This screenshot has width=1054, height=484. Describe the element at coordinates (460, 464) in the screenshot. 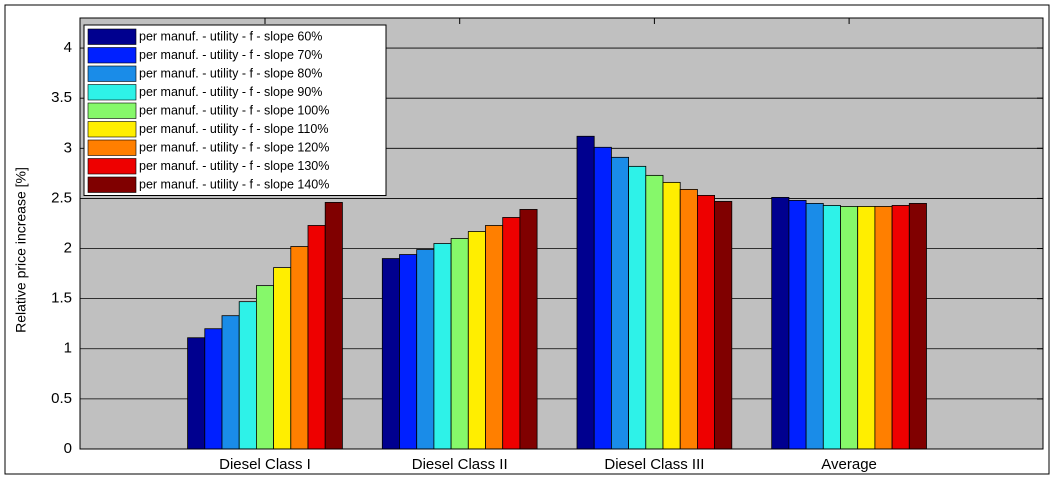

I see `x-tick-label: Diesel Class II` at that location.